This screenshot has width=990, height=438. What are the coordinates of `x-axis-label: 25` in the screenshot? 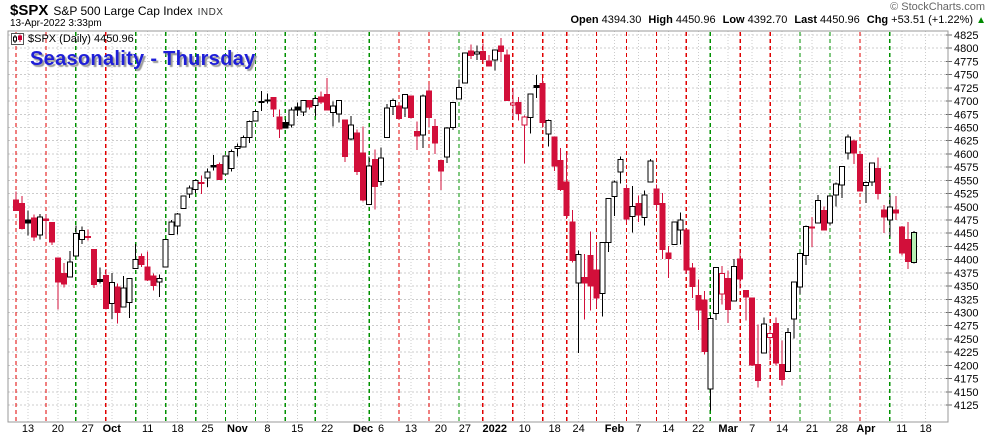 It's located at (207, 429).